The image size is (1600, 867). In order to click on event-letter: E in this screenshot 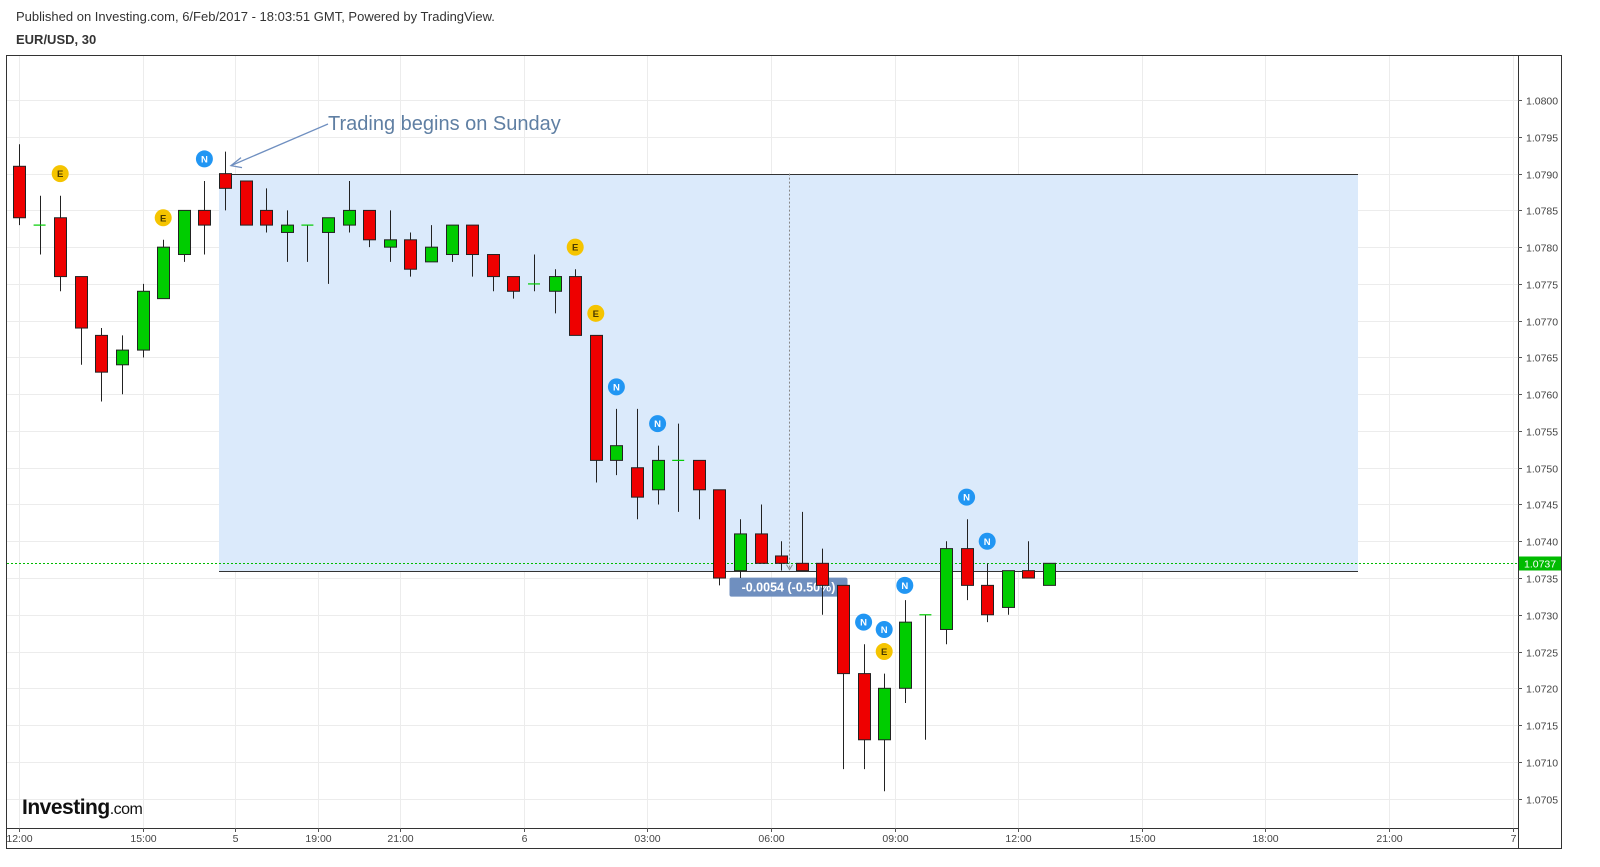, I will do `click(575, 248)`.